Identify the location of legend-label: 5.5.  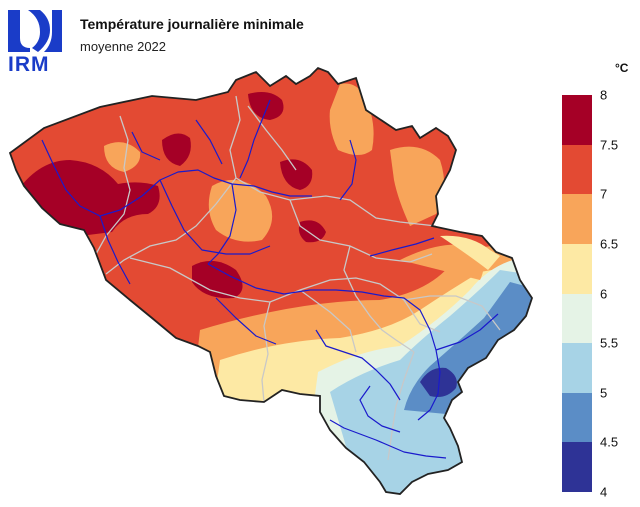
(609, 343).